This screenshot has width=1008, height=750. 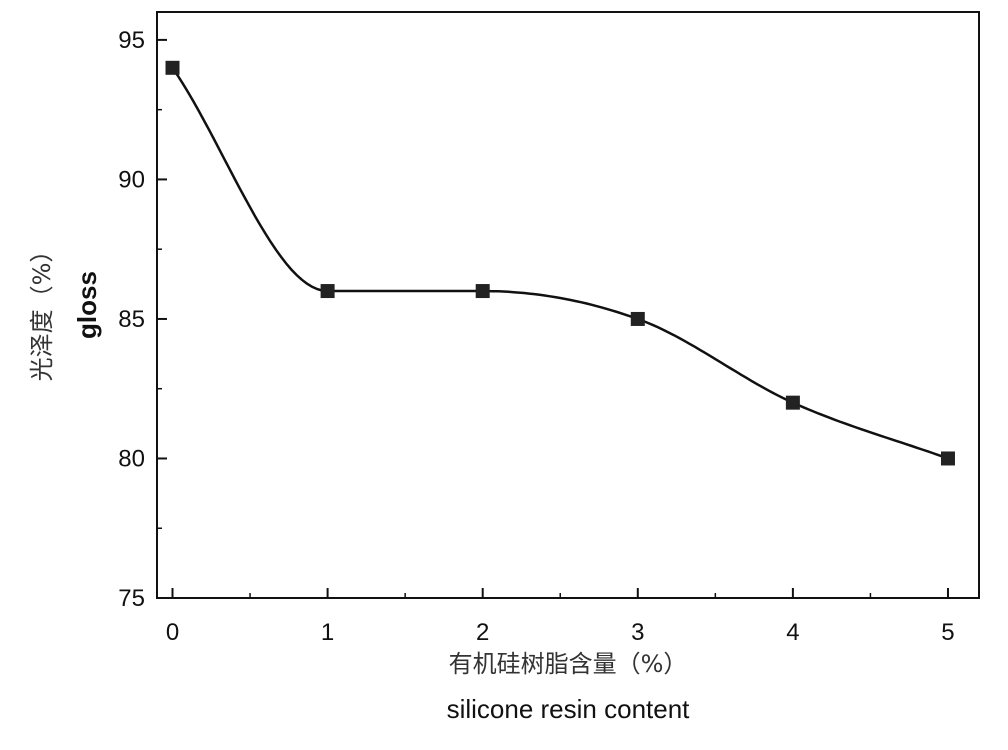 I want to click on x-axis-title-cn: 有机硅树脂含量（%）, so click(x=568, y=664).